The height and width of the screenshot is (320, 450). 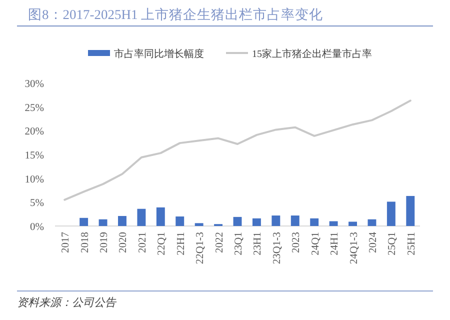 I want to click on y-tick-label: 0%, so click(x=37, y=227).